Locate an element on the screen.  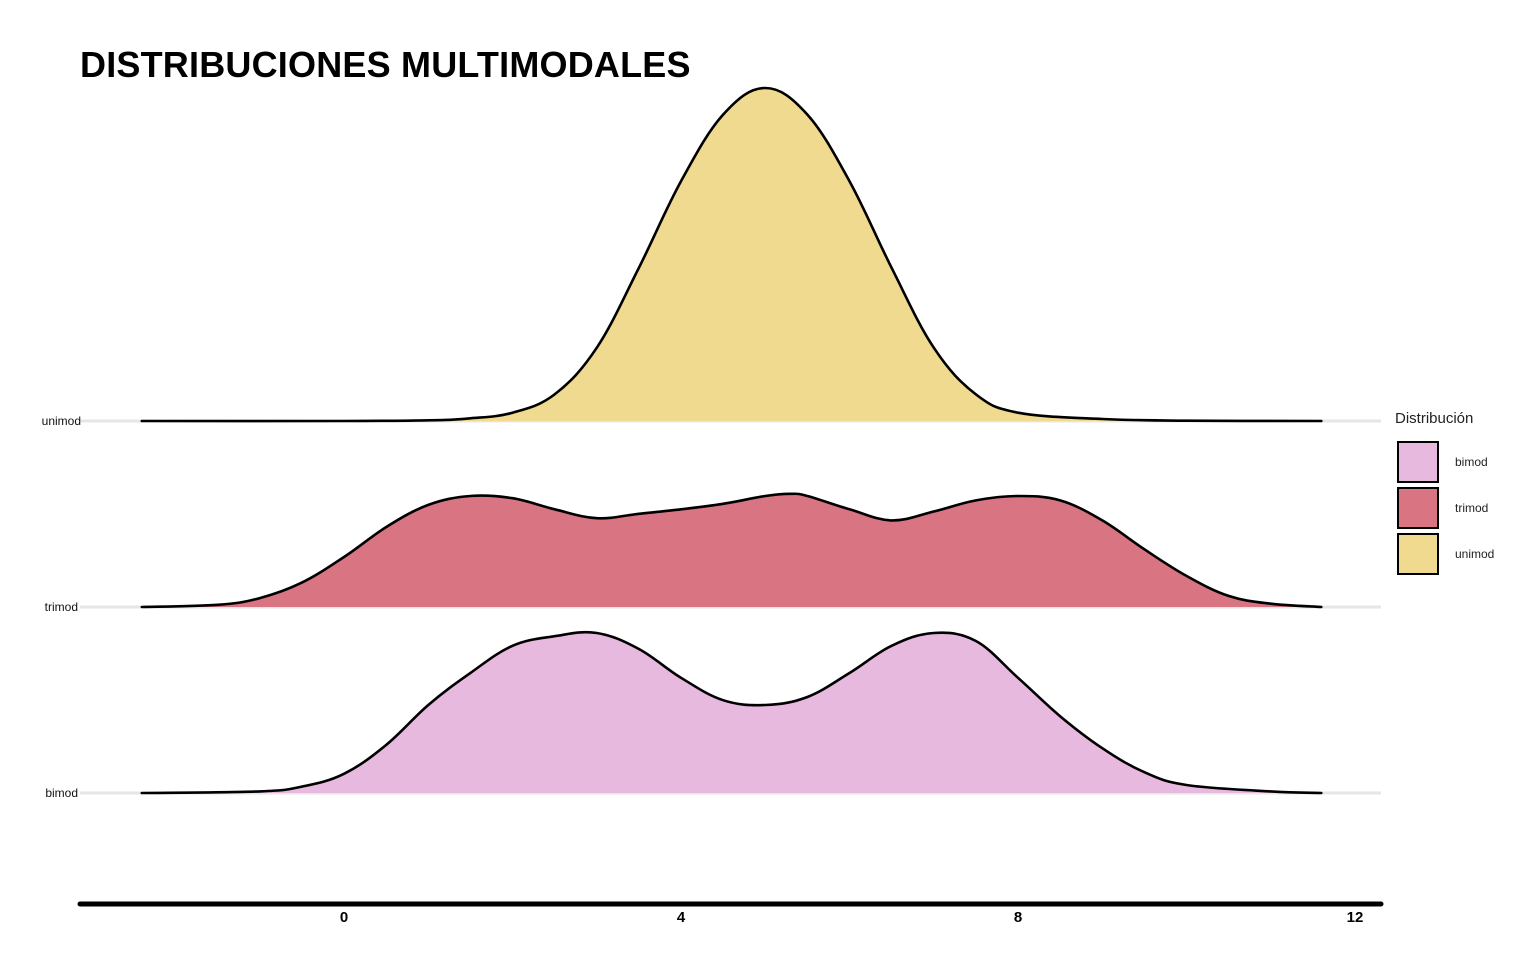
row-label-trimod: trimod is located at coordinates (61, 607).